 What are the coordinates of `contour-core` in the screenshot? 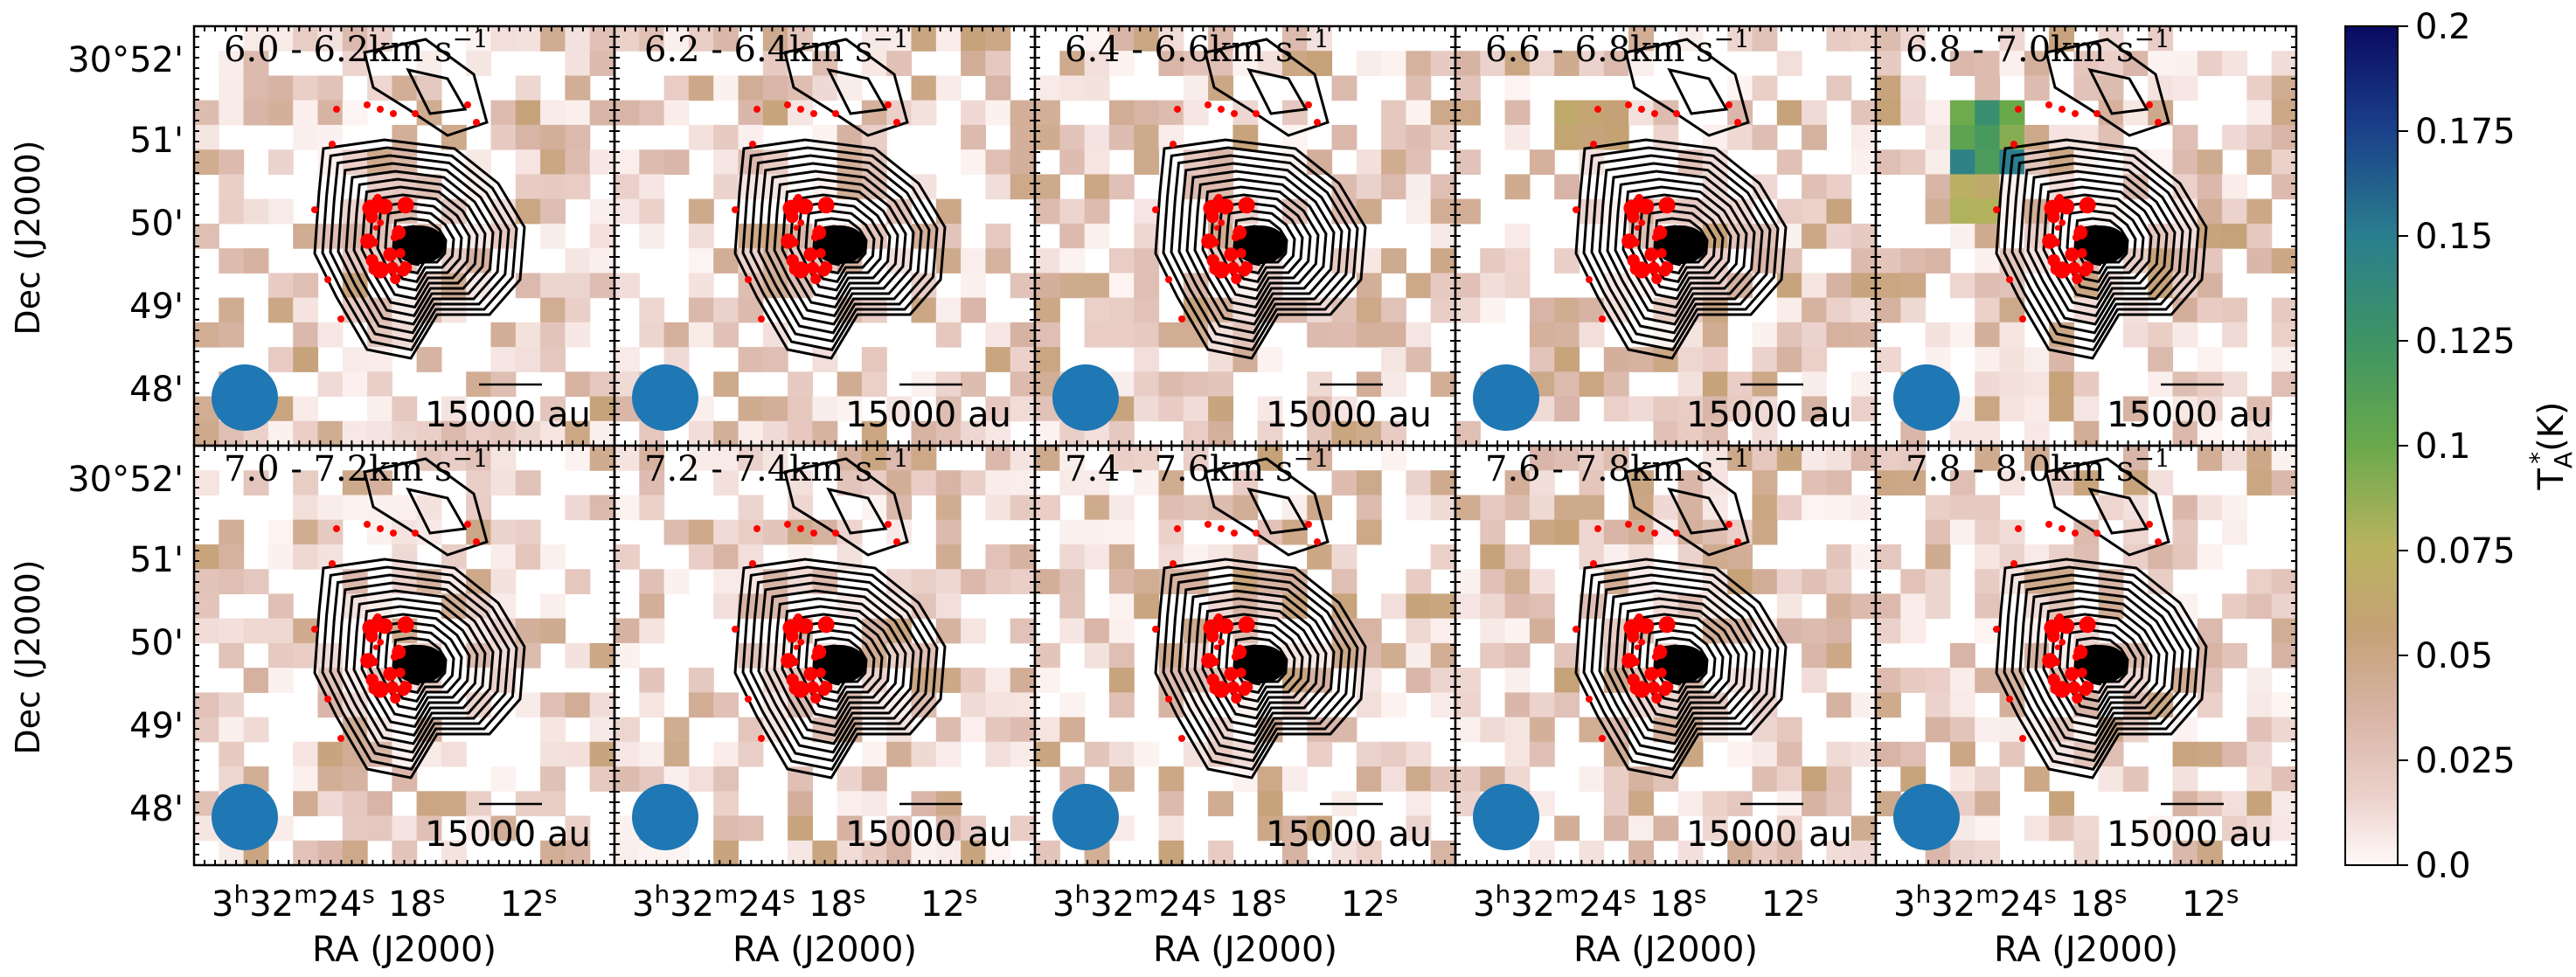 It's located at (419, 245).